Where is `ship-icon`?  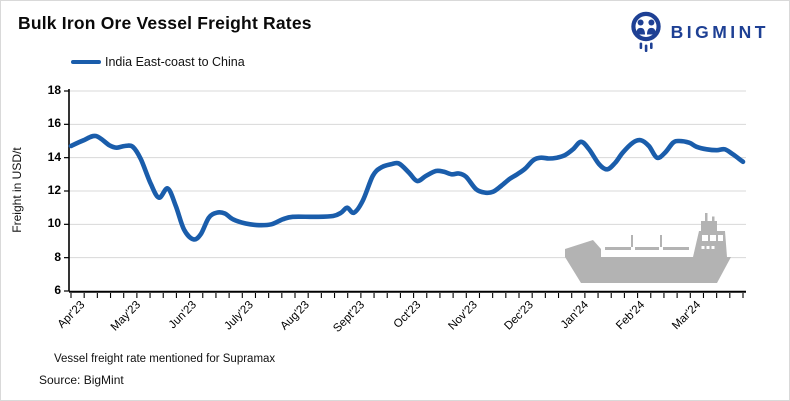 ship-icon is located at coordinates (648, 248).